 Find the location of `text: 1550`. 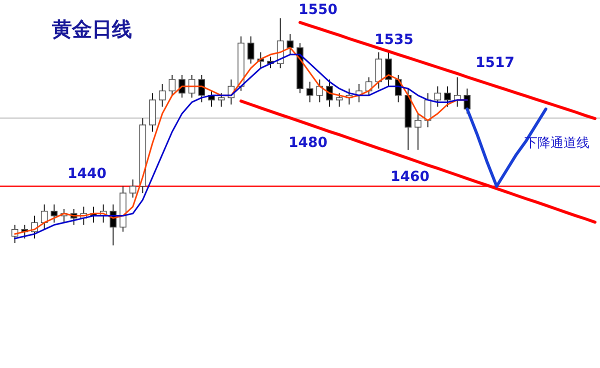

text: 1550 is located at coordinates (318, 10).